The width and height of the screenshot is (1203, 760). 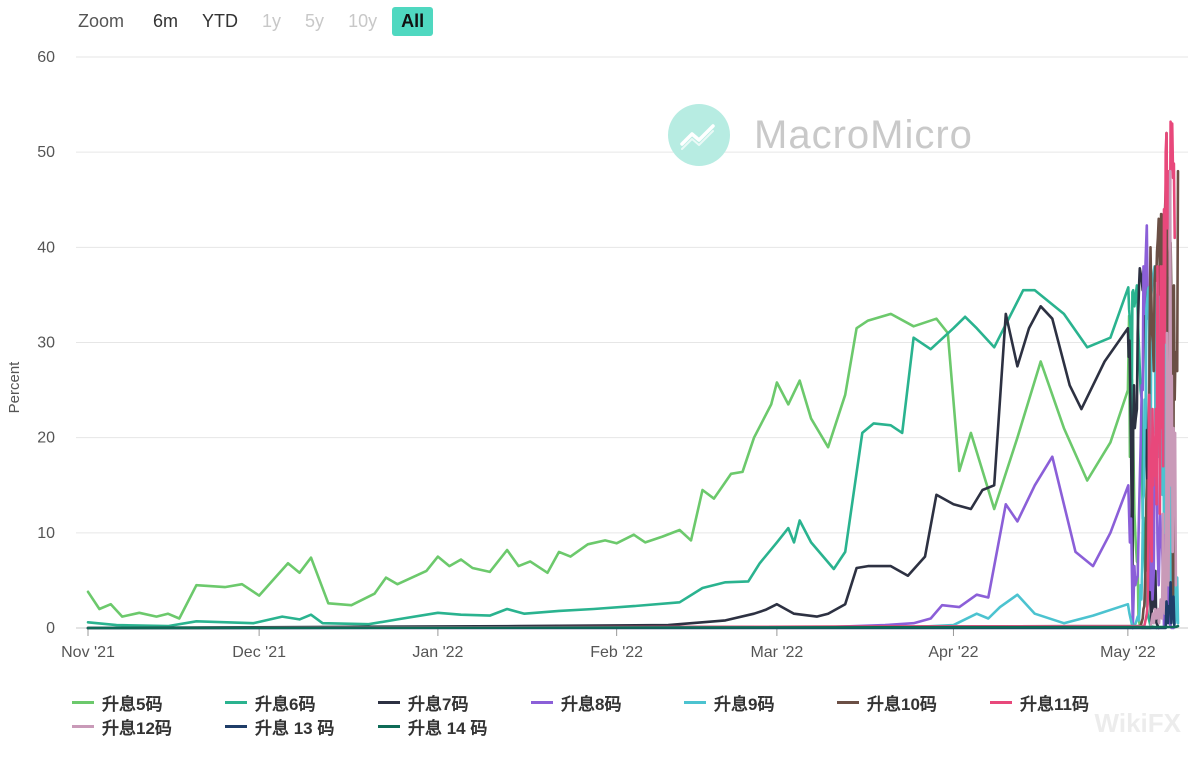 What do you see at coordinates (50, 628) in the screenshot?
I see `y-tick-label: 0` at bounding box center [50, 628].